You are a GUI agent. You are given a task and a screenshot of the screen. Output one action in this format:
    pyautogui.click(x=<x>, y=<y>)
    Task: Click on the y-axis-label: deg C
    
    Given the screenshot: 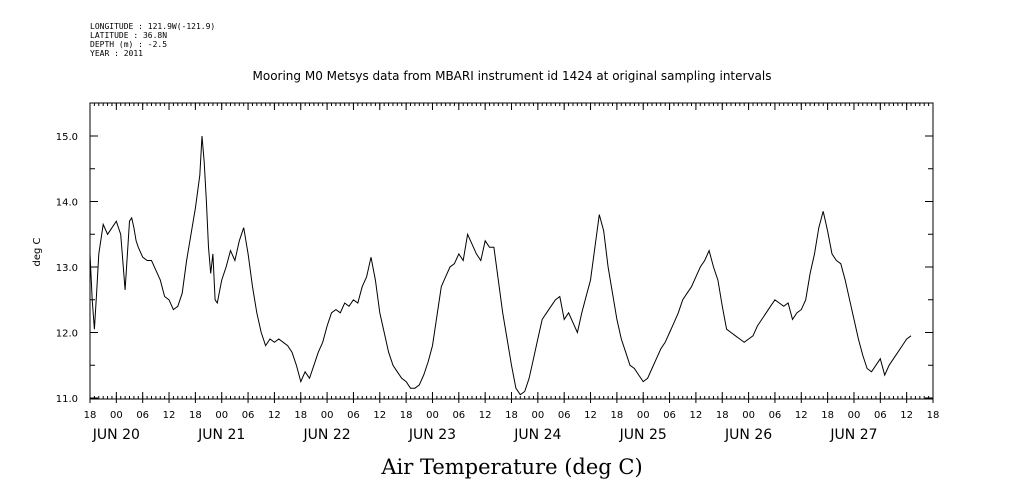 What is the action you would take?
    pyautogui.click(x=37, y=251)
    